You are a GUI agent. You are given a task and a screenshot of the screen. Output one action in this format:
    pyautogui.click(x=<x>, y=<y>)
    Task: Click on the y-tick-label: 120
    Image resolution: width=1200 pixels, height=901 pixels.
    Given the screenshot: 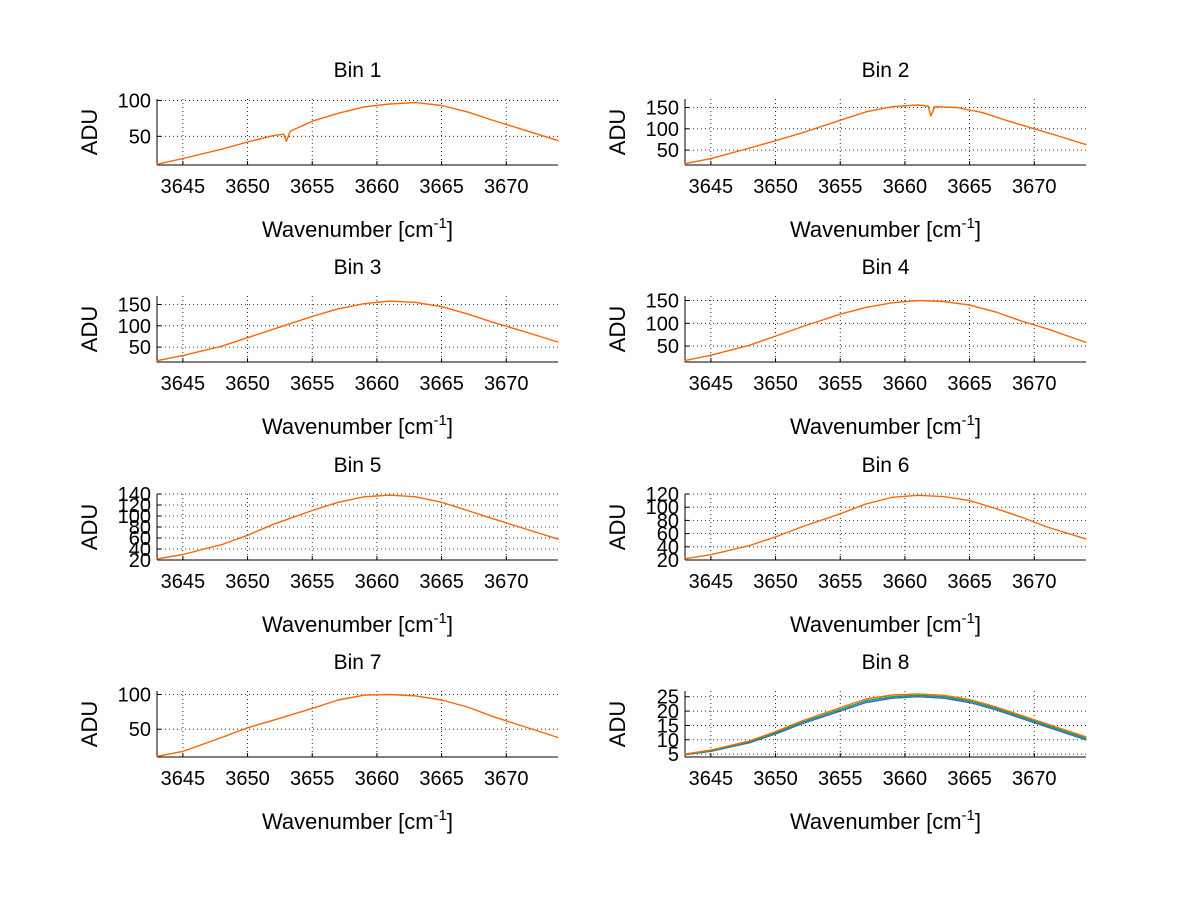 What is the action you would take?
    pyautogui.click(x=662, y=495)
    